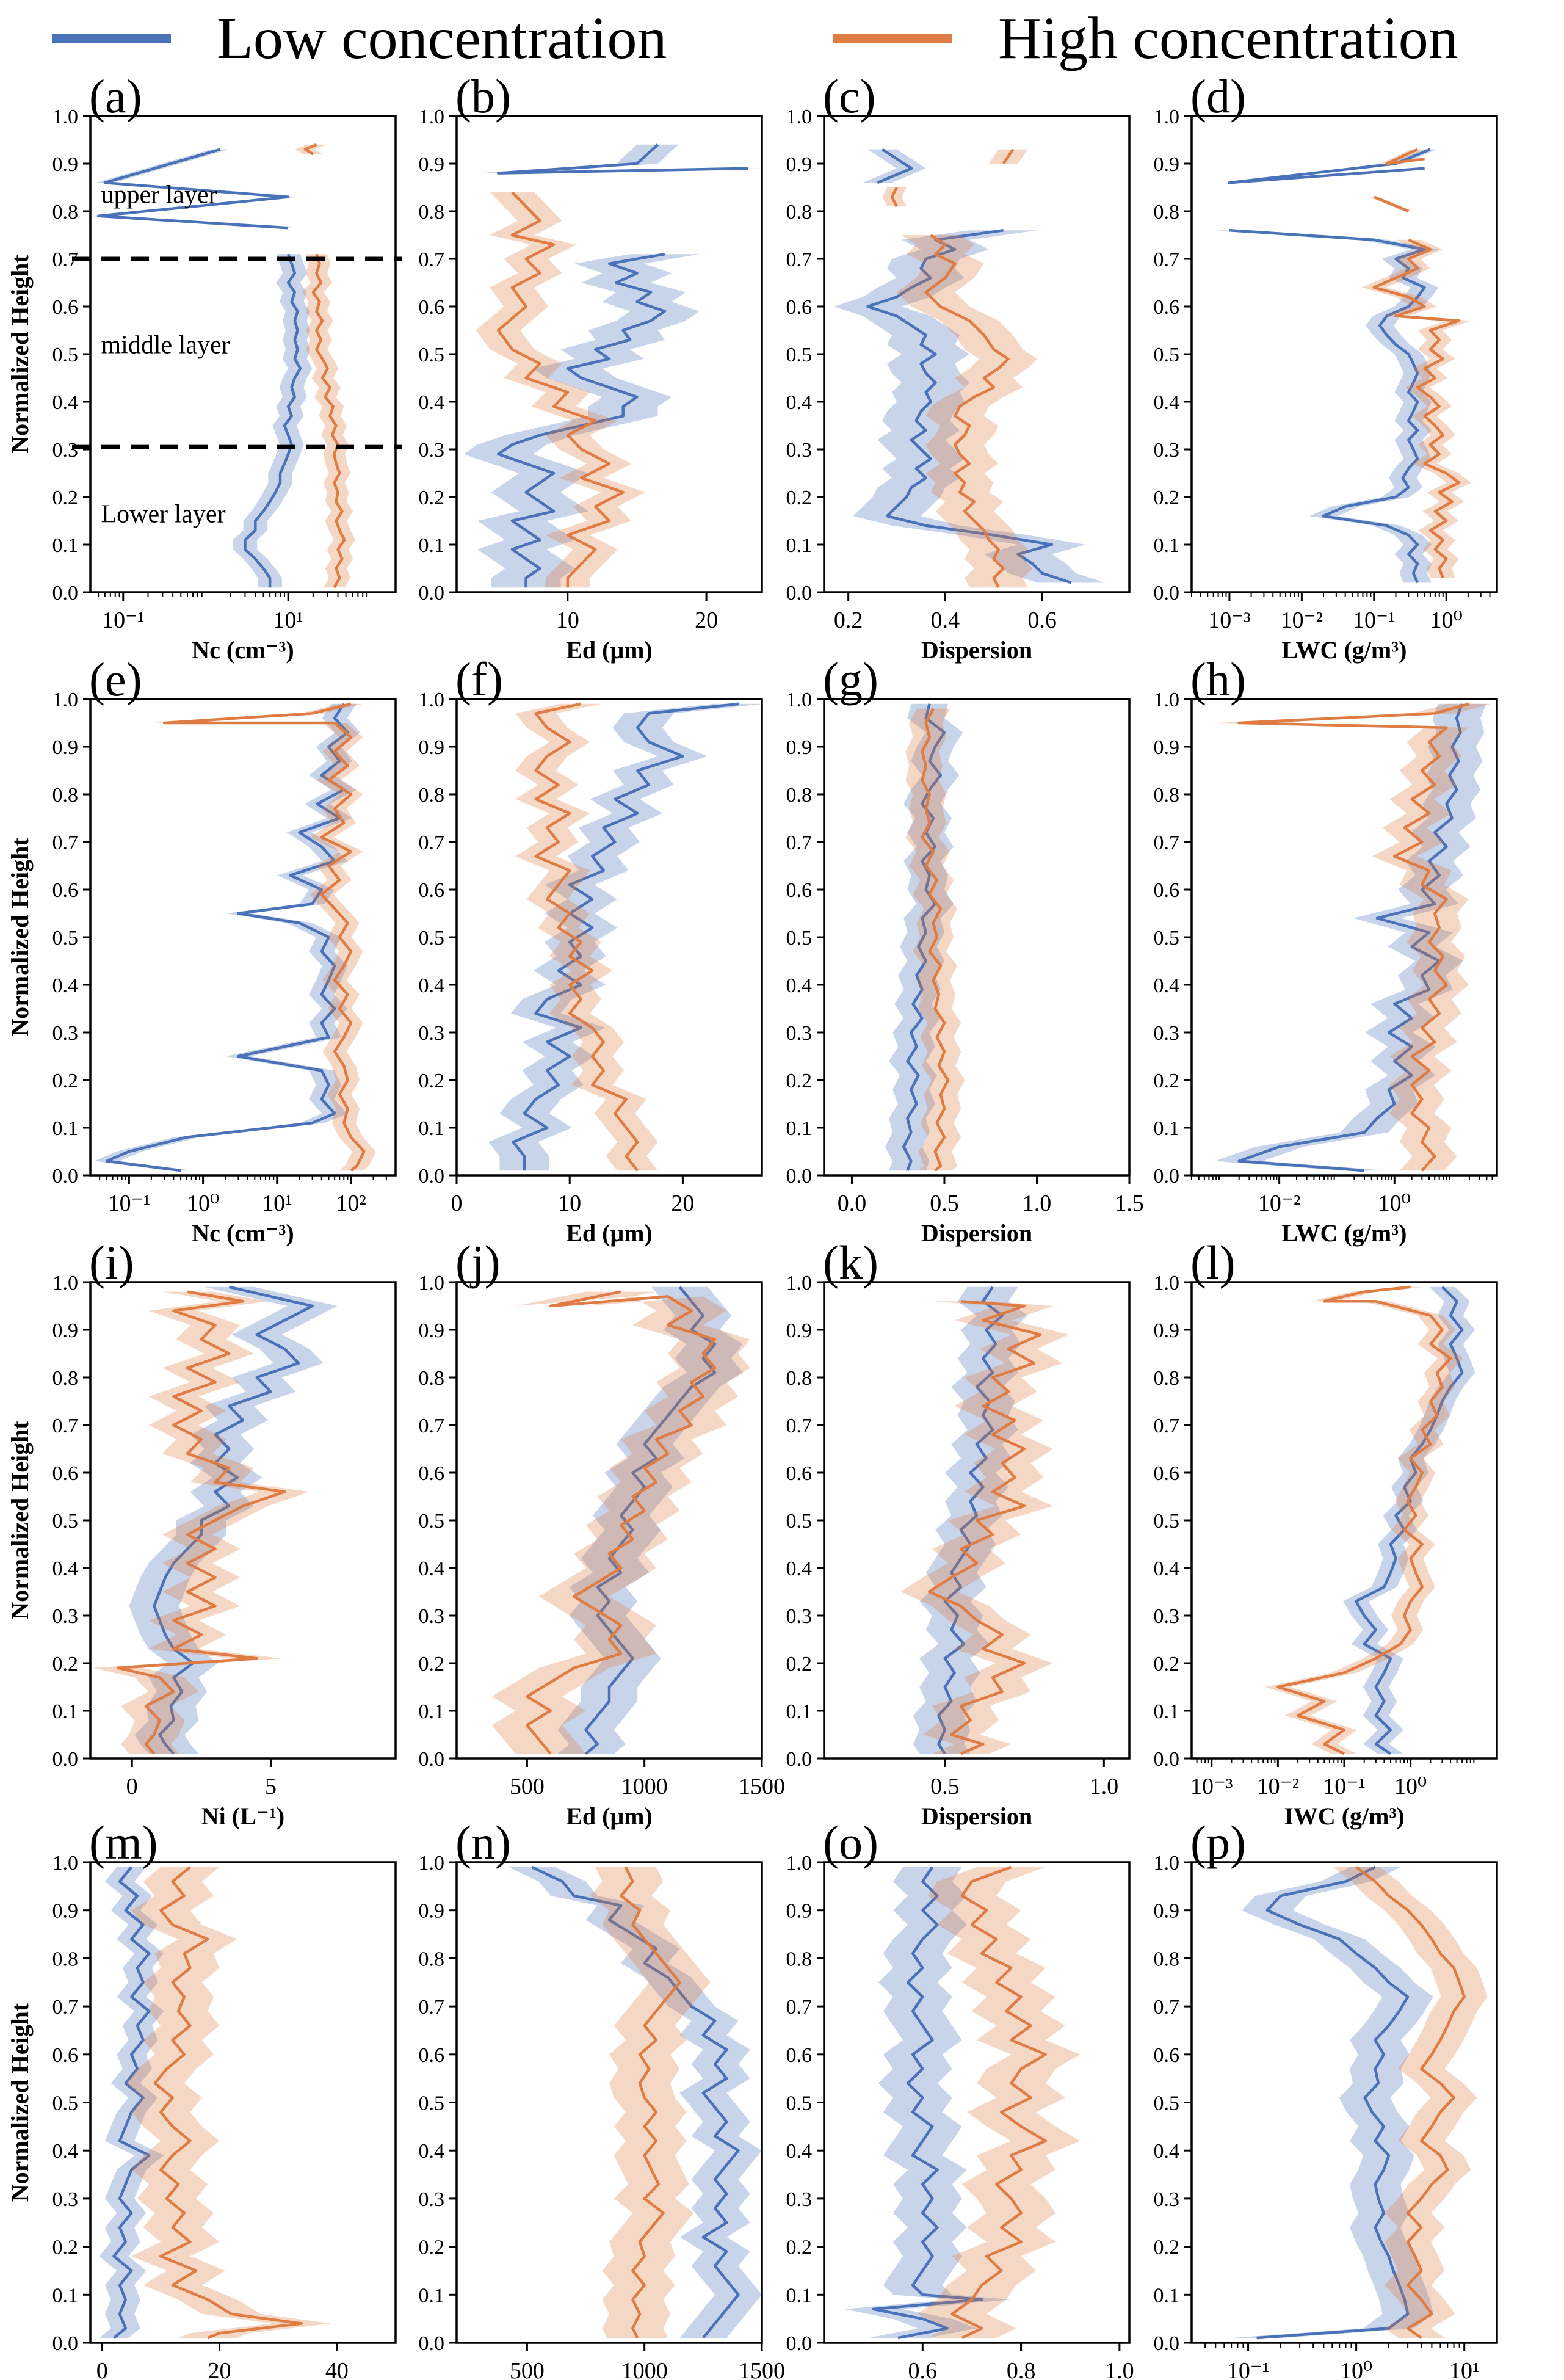 The width and height of the screenshot is (1564, 2380). What do you see at coordinates (977, 937) in the screenshot?
I see `axes-frame` at bounding box center [977, 937].